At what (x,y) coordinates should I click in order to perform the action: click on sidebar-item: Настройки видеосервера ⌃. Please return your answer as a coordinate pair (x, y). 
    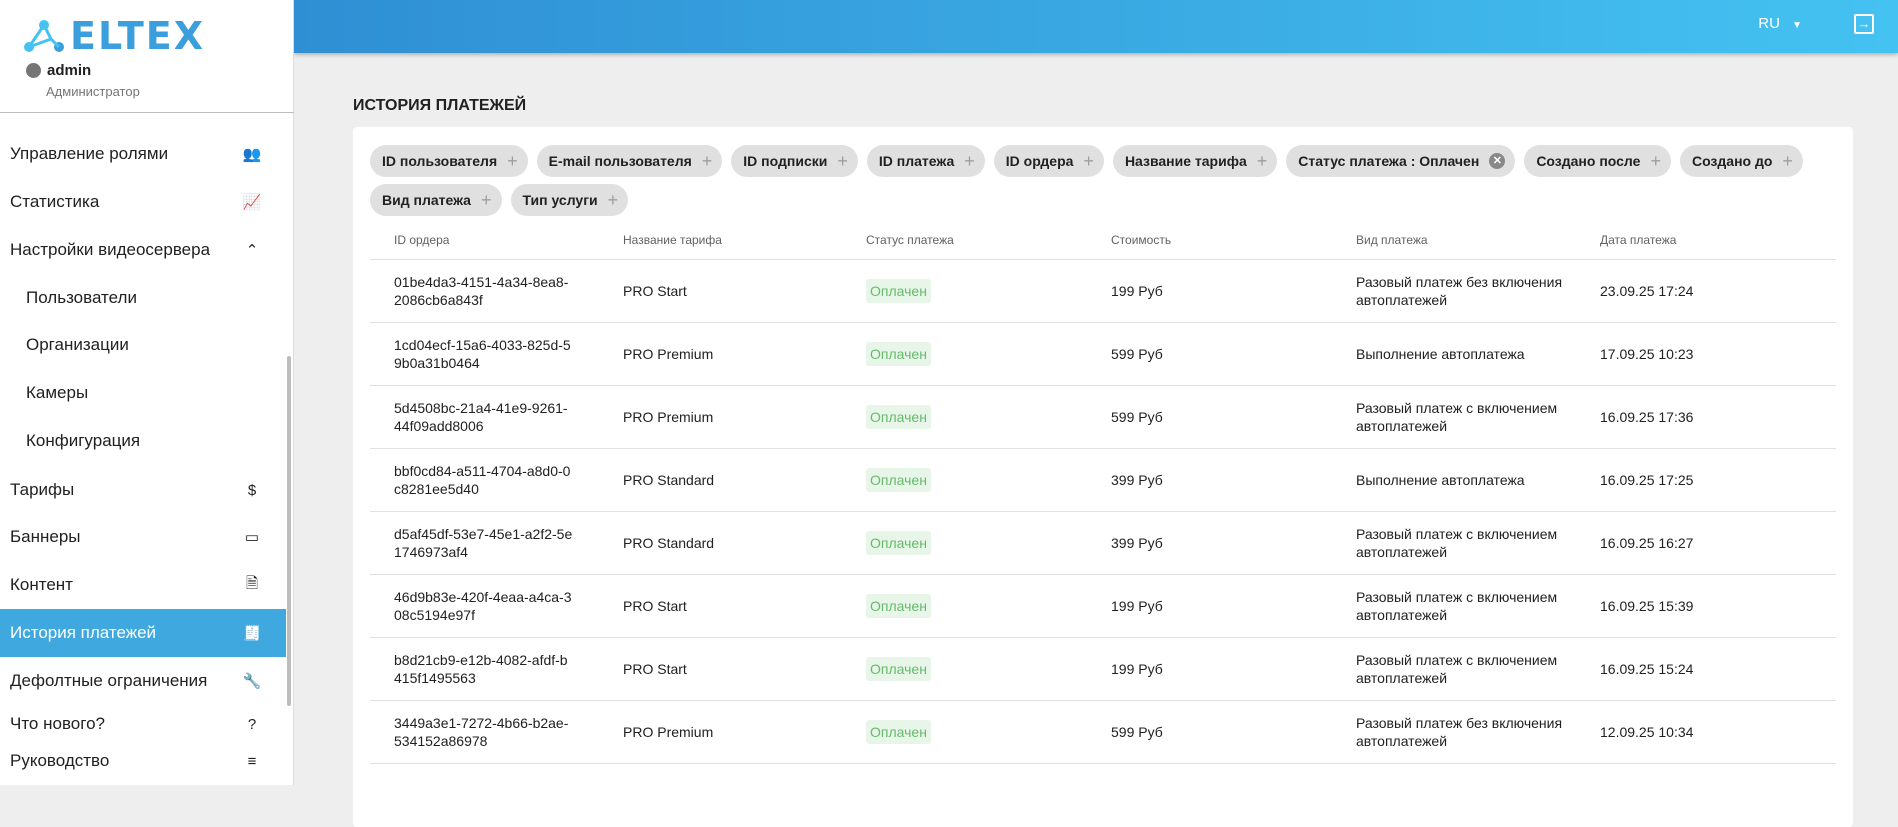
    Looking at the image, I should click on (143, 250).